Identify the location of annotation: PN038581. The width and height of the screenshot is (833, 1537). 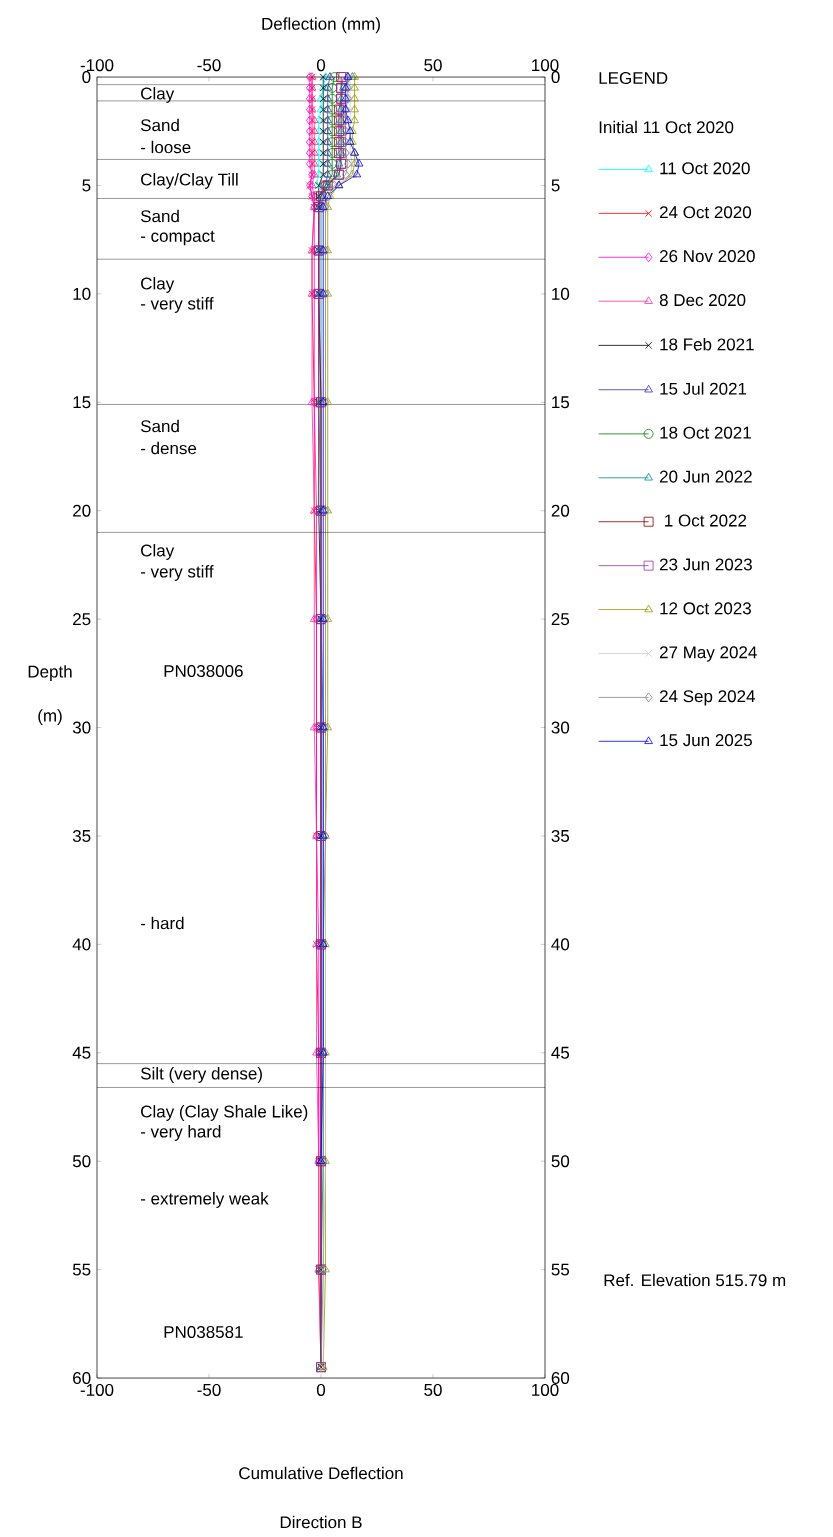
(203, 1332).